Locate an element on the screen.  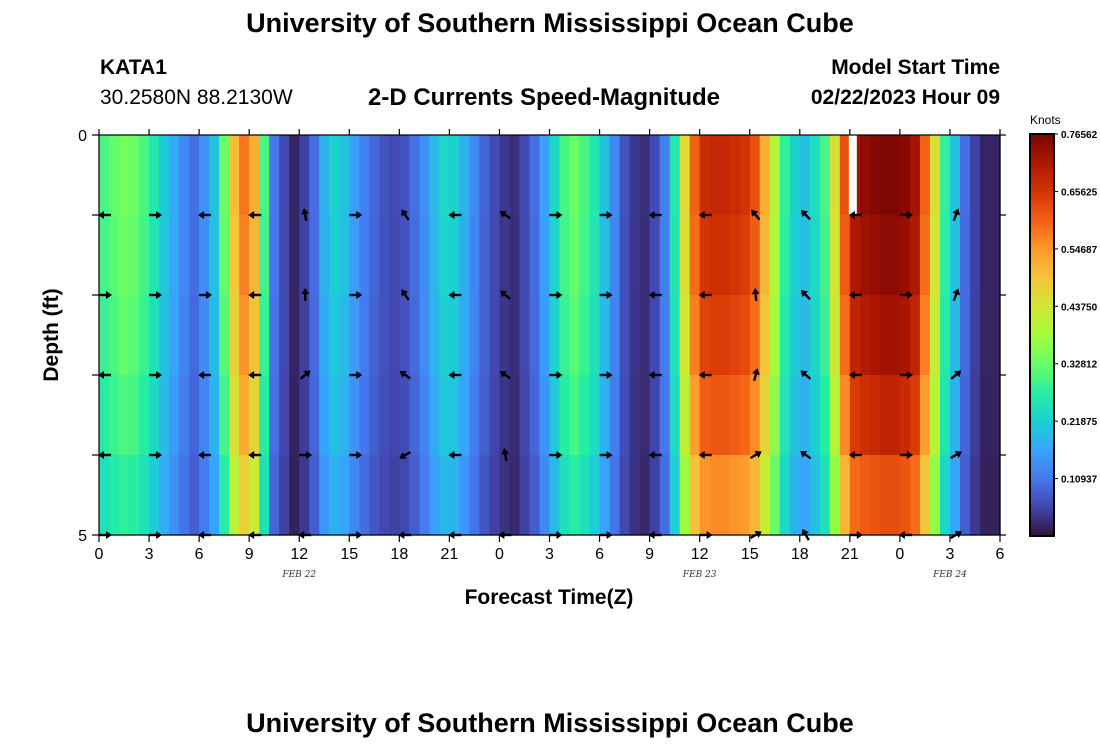
chart-subtitle: 2-D Currents Speed-Magnitude is located at coordinates (544, 97).